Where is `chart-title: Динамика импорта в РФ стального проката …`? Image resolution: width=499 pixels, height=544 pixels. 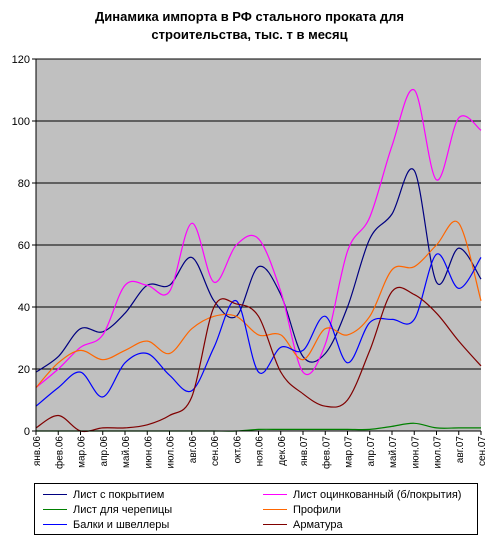 chart-title: Динамика импорта в РФ стального проката … is located at coordinates (249, 26).